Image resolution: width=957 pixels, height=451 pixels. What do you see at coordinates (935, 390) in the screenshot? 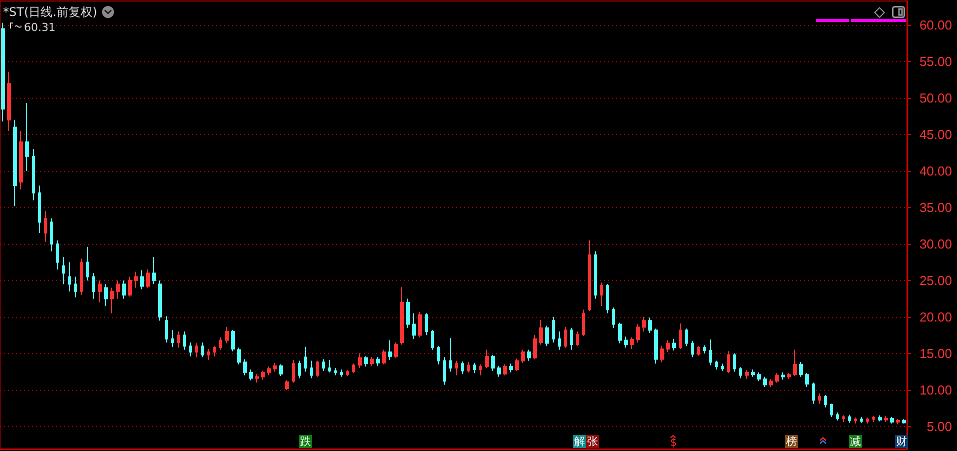
I see `y-tick-label: 10.00` at bounding box center [935, 390].